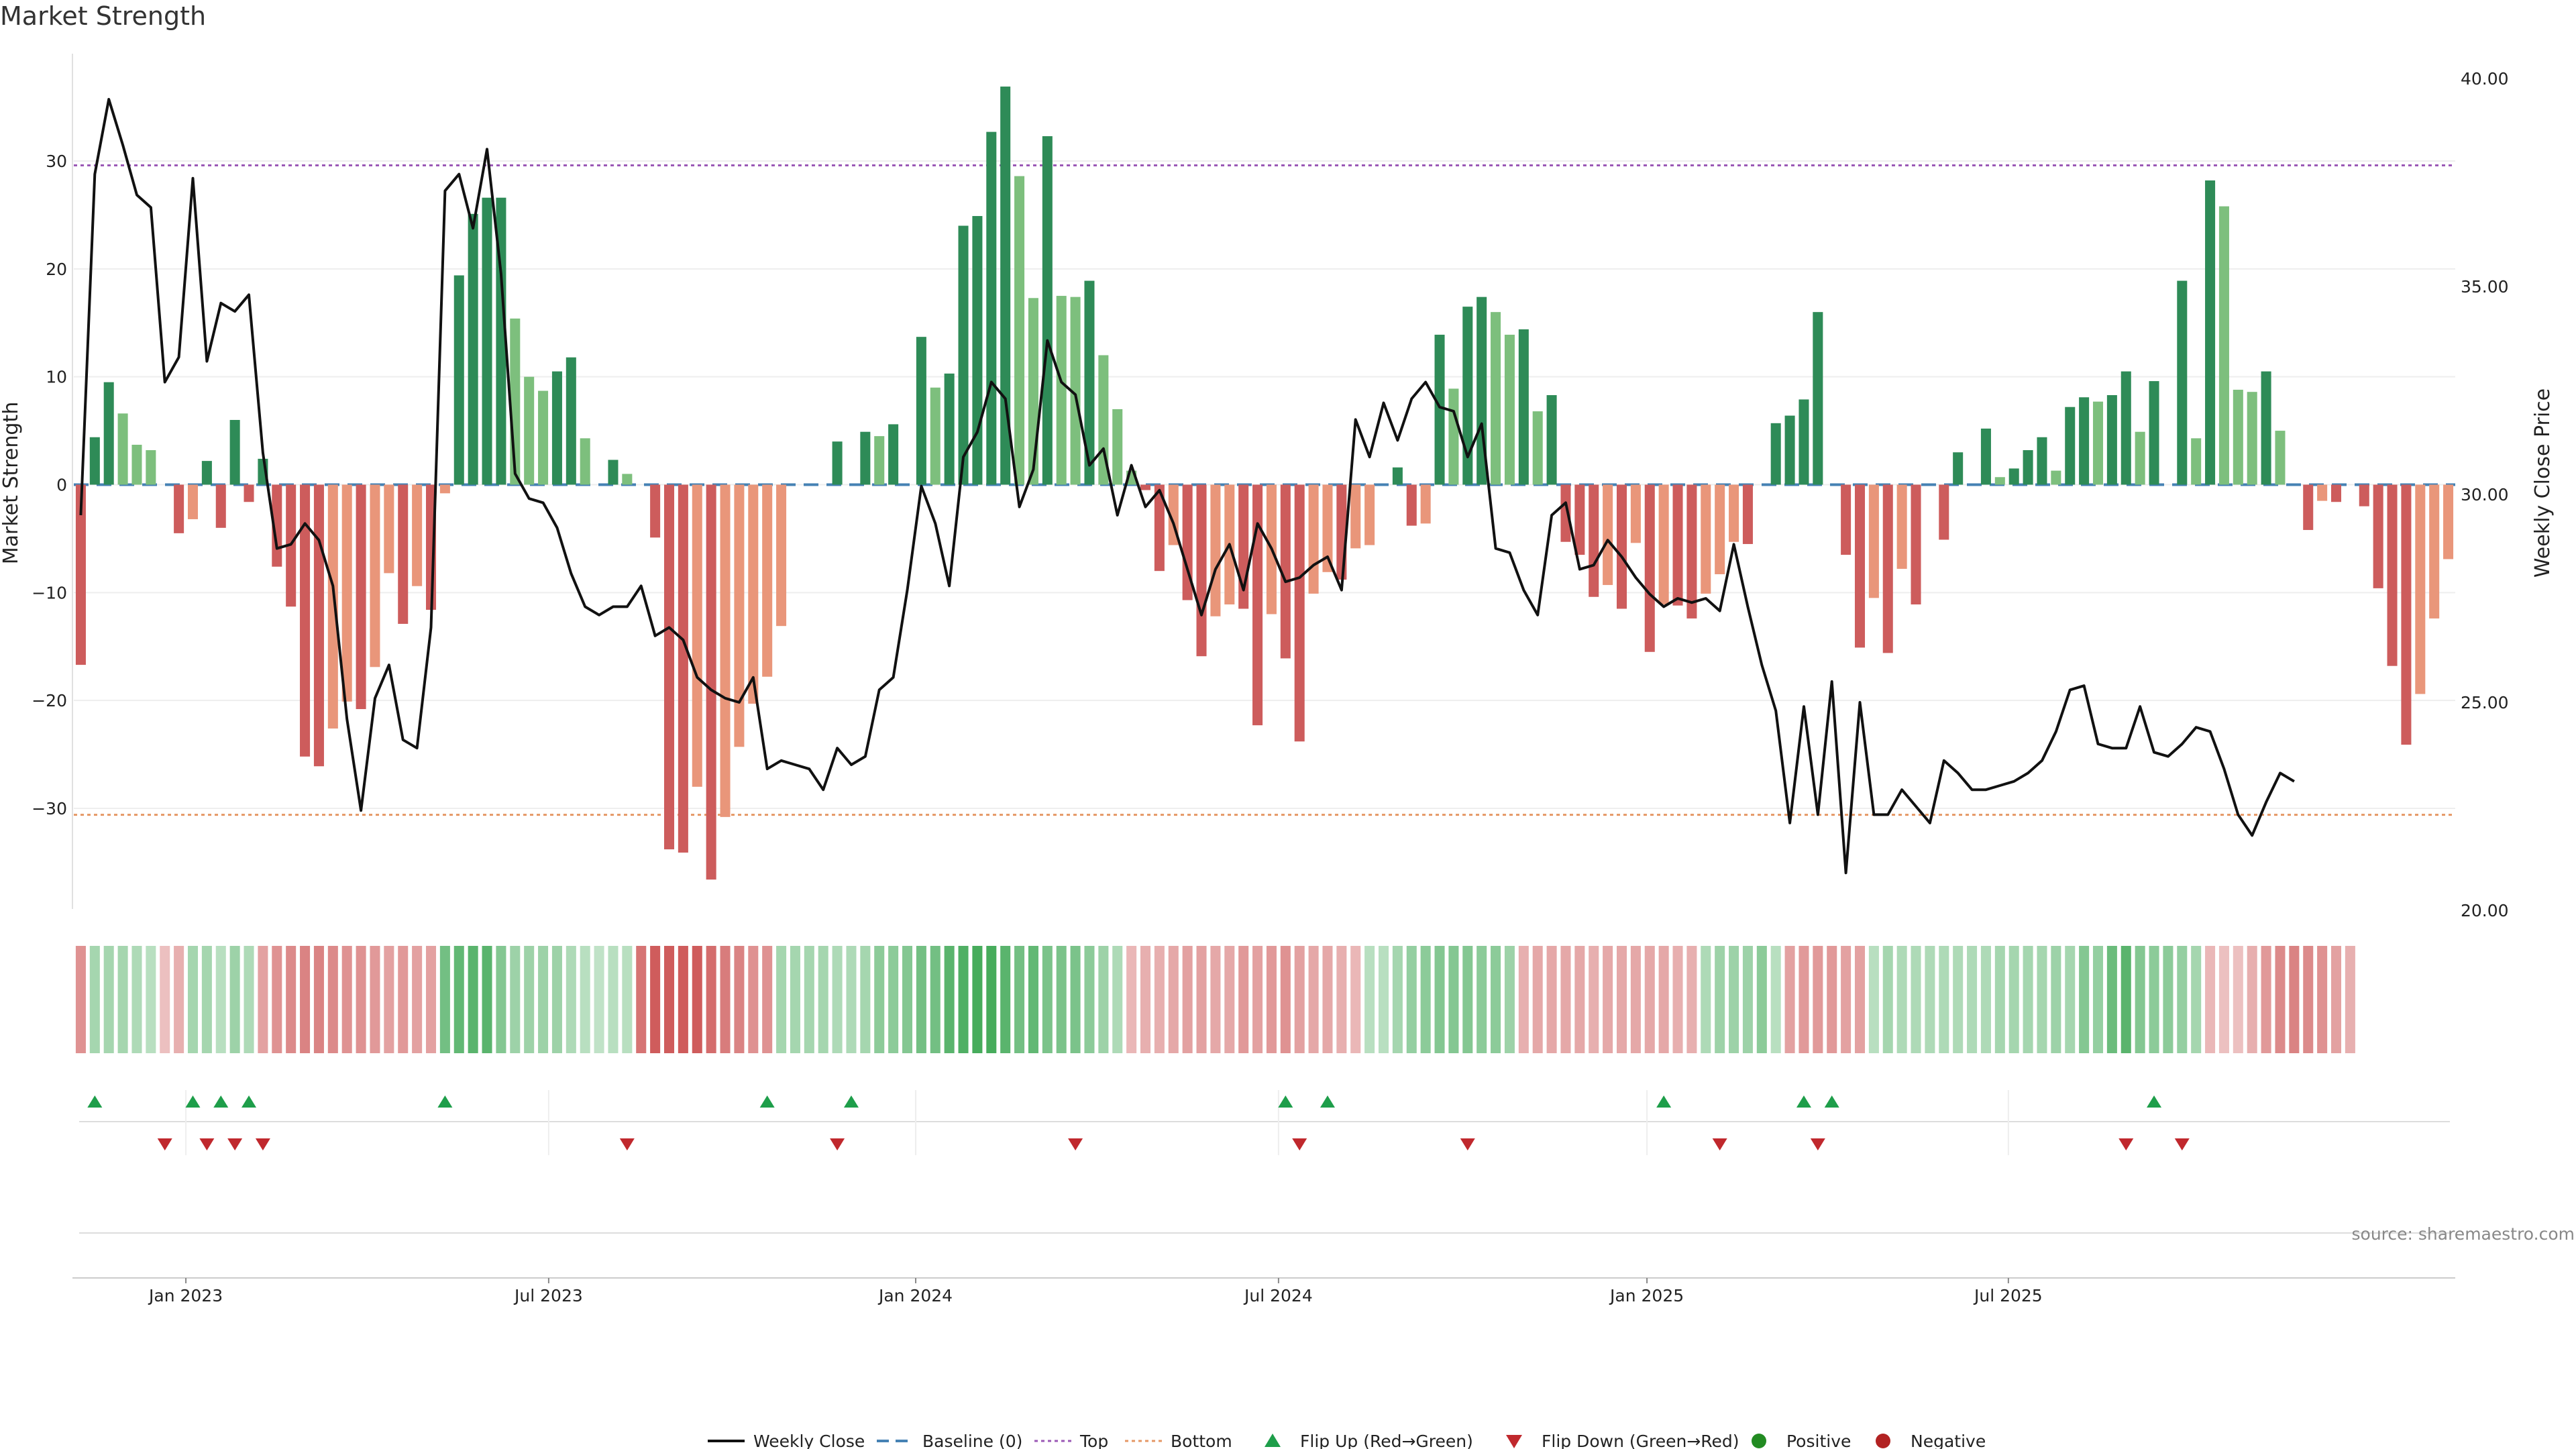 The height and width of the screenshot is (1449, 2576). Describe the element at coordinates (915, 1295) in the screenshot. I see `x-tick-label: Jan 2024` at that location.